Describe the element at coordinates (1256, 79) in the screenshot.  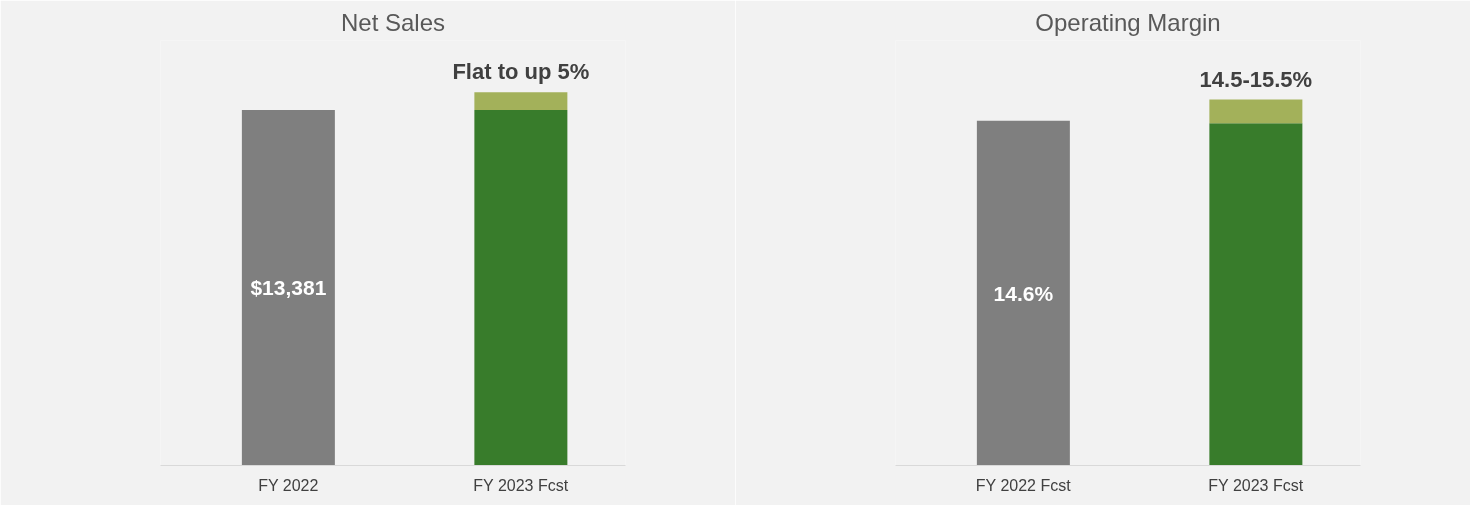
I see `total-label: 14.5-15.5%` at that location.